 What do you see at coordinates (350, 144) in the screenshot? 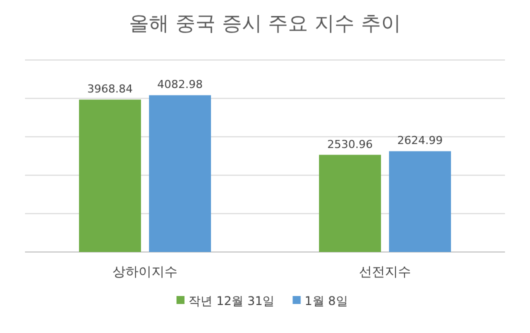
I see `data-label: 2530.96` at bounding box center [350, 144].